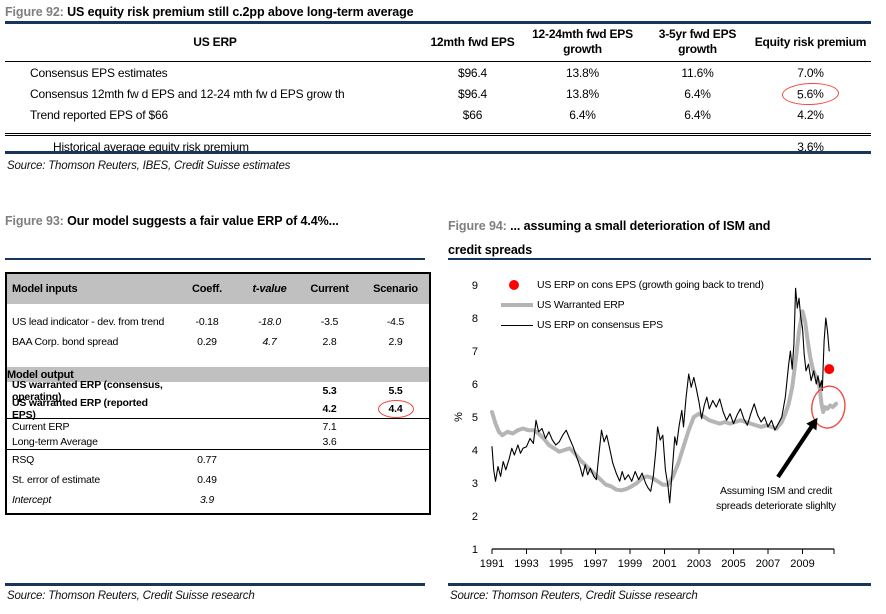 This screenshot has width=886, height=614. Describe the element at coordinates (34, 12) in the screenshot. I see `fig92-label: Figure 92:` at that location.